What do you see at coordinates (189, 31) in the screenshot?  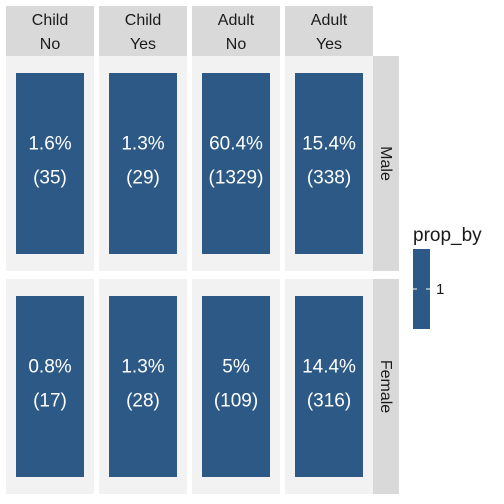 I see `column-strips: Child No Child Yes Adult No Adult Yes` at bounding box center [189, 31].